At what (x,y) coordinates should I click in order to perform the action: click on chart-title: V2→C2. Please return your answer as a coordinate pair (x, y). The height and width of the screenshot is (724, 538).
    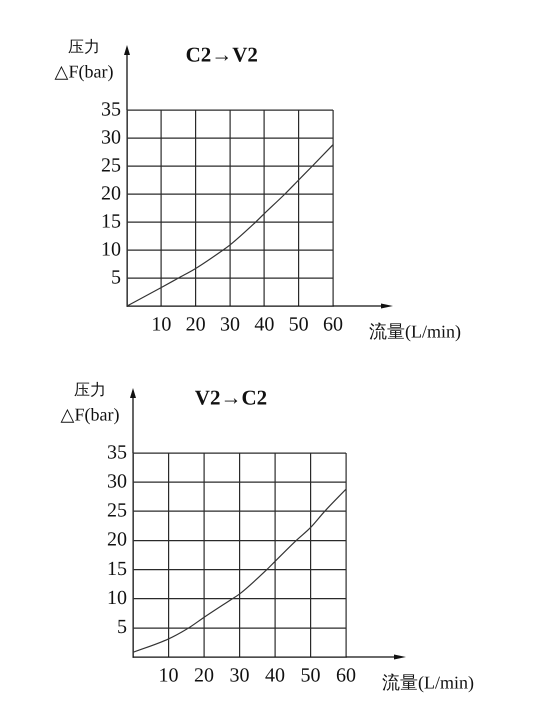
    Looking at the image, I should click on (231, 397).